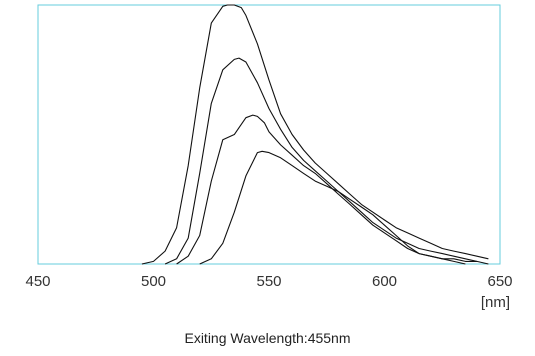 This screenshot has height=356, width=535. What do you see at coordinates (384, 281) in the screenshot?
I see `x-tick-label: 600` at bounding box center [384, 281].